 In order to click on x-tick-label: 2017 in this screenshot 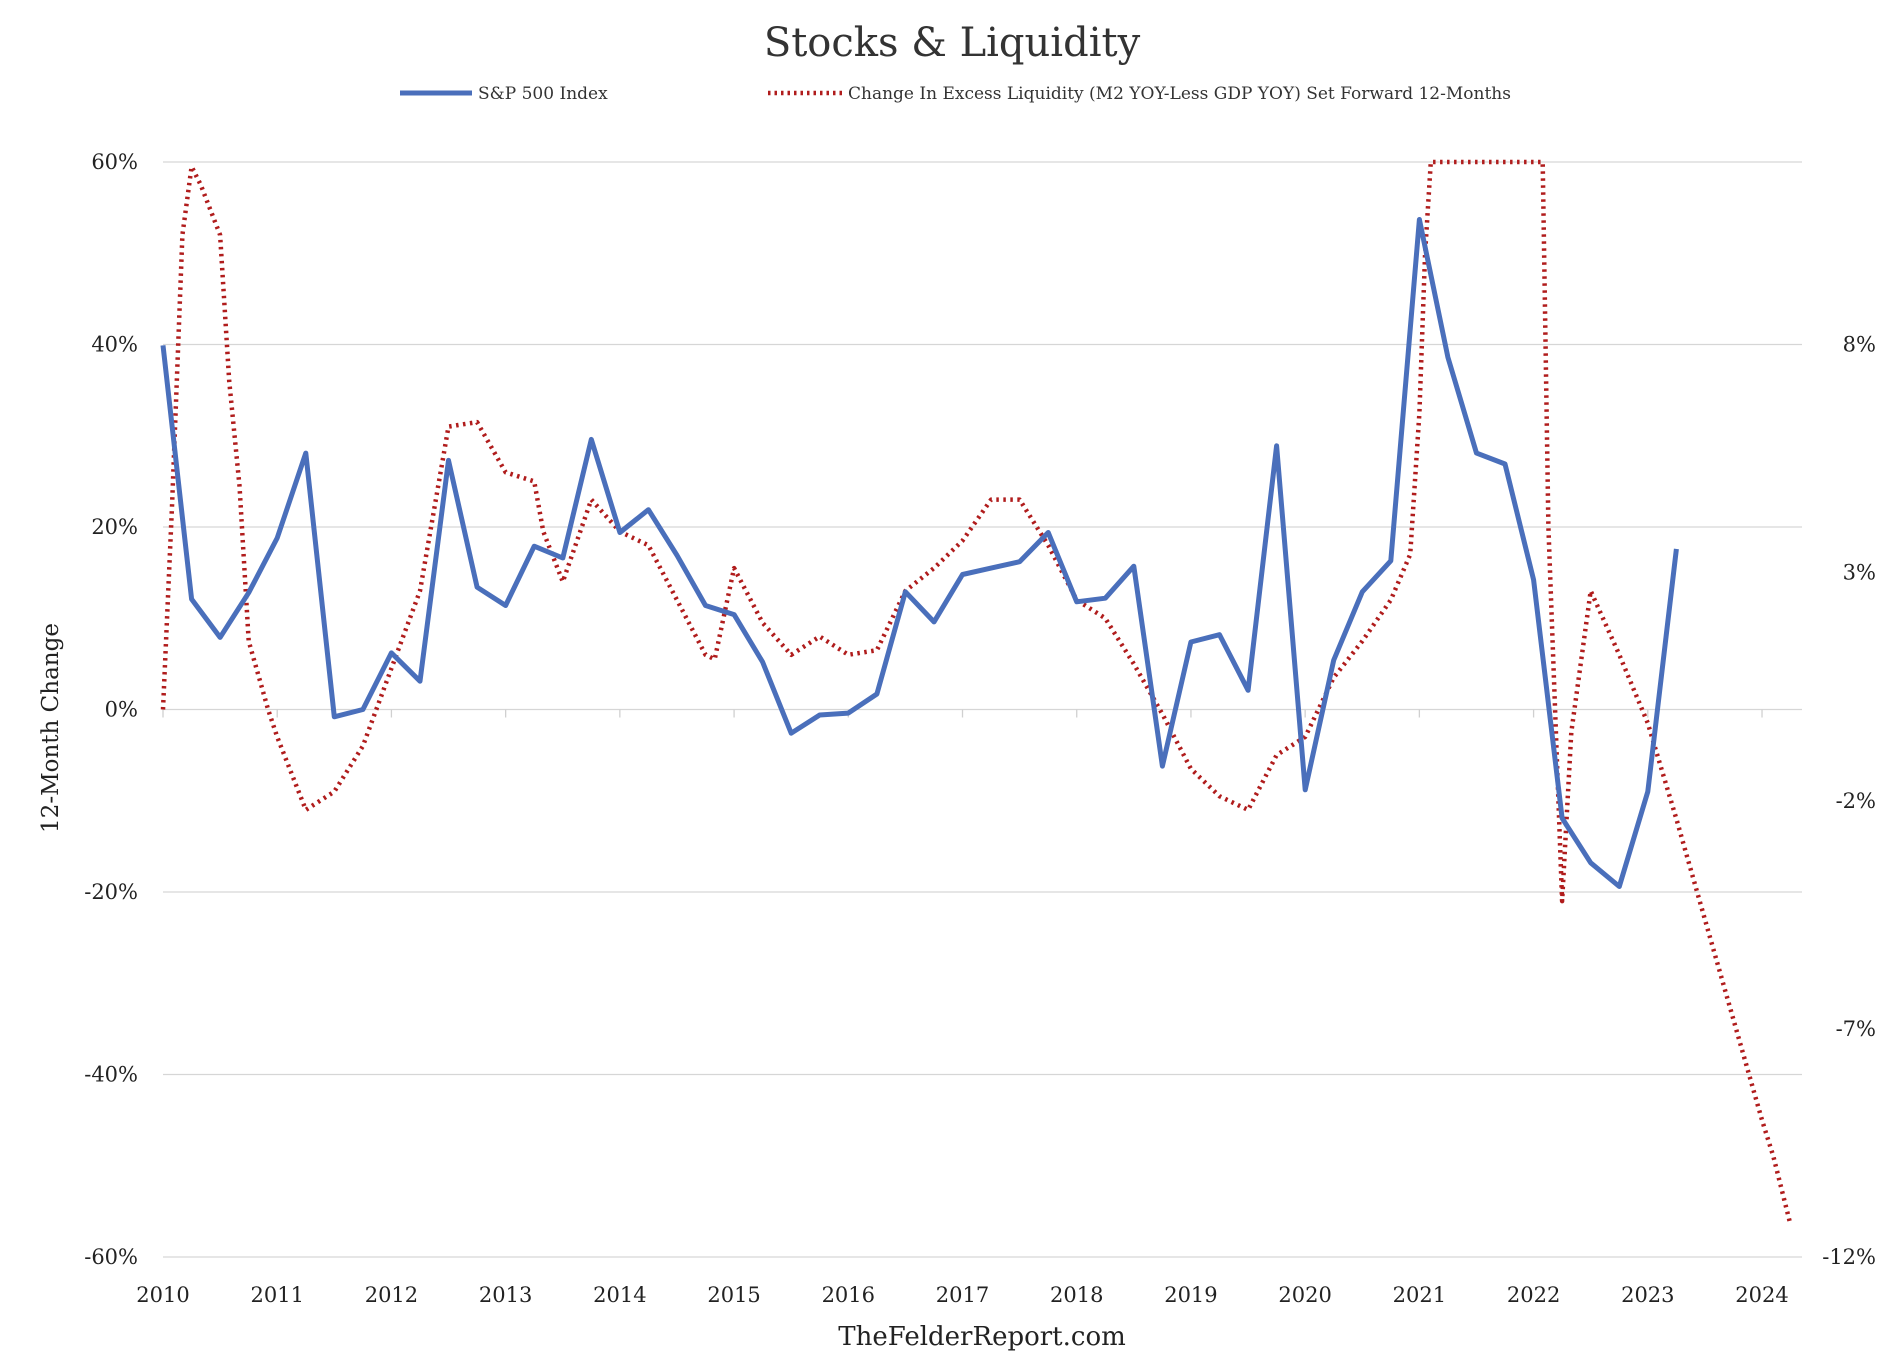, I will do `click(962, 1295)`.